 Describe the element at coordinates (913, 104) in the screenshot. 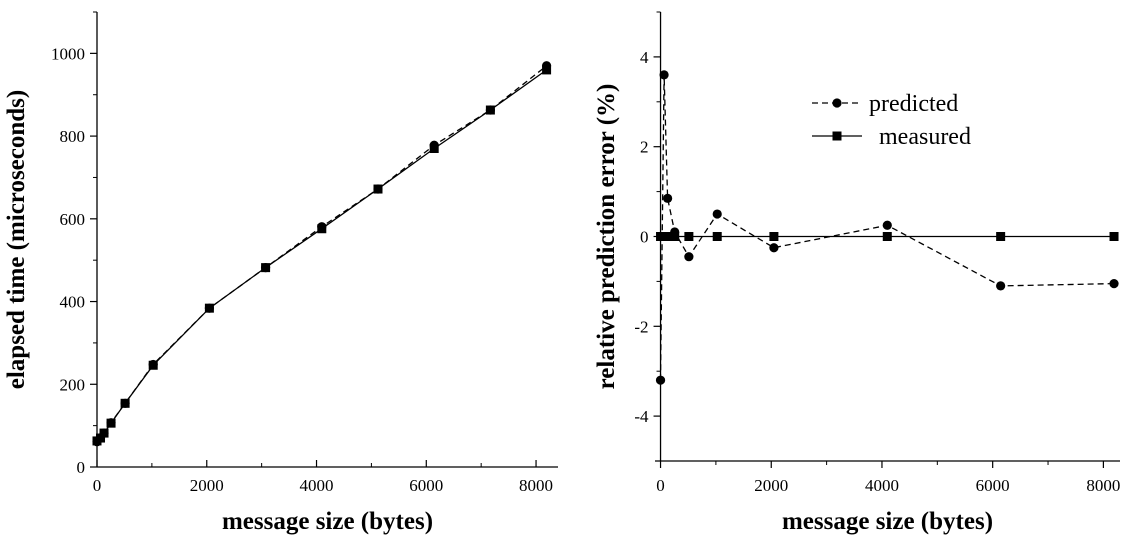

I see `legend-label-predicted: predicted` at that location.